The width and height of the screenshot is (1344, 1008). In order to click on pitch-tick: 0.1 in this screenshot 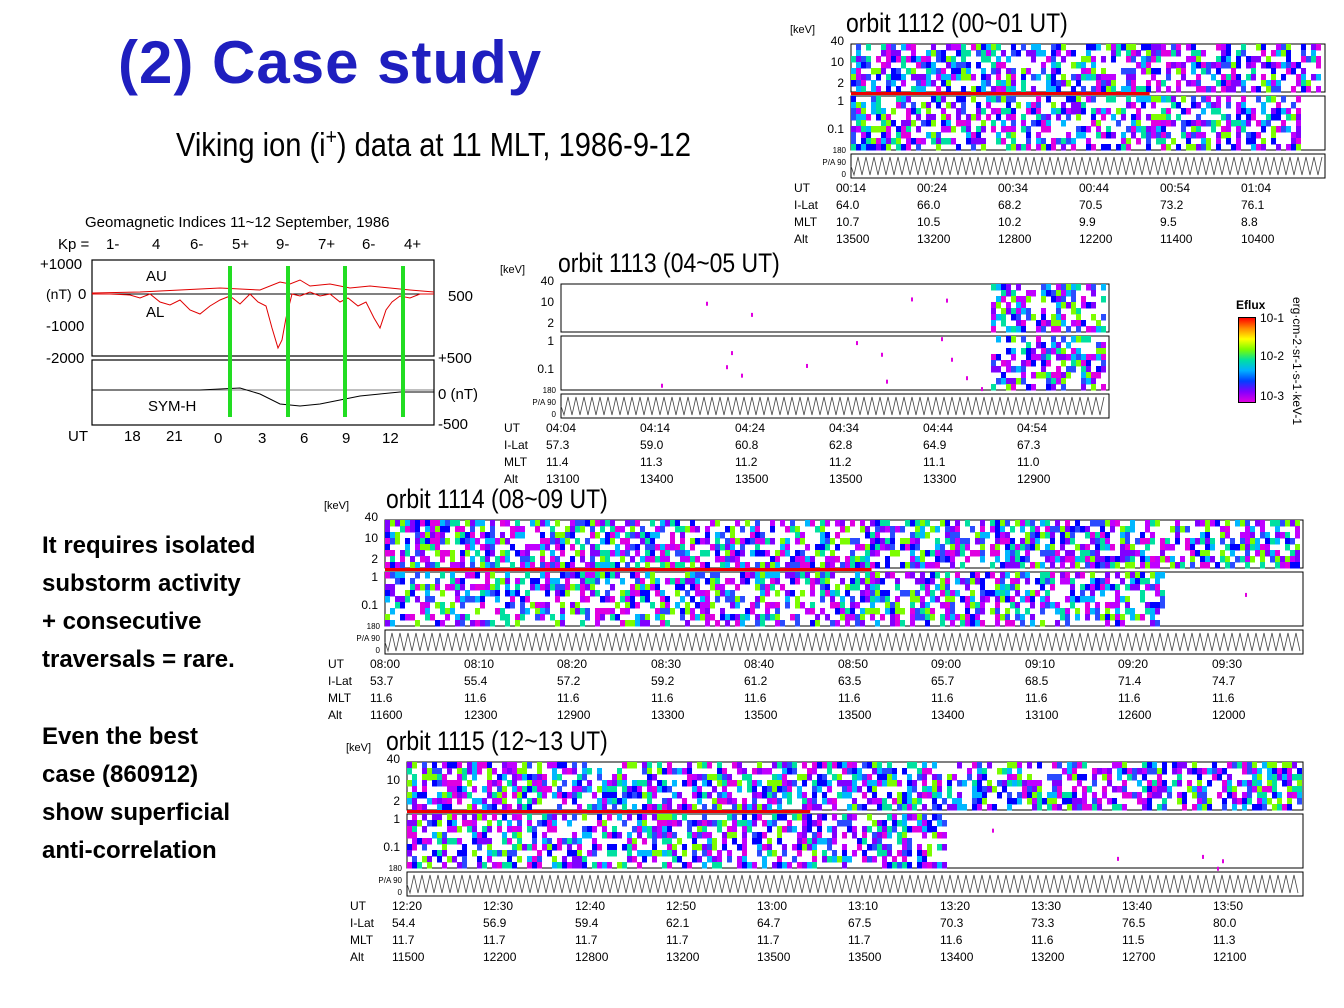, I will do `click(835, 129)`.